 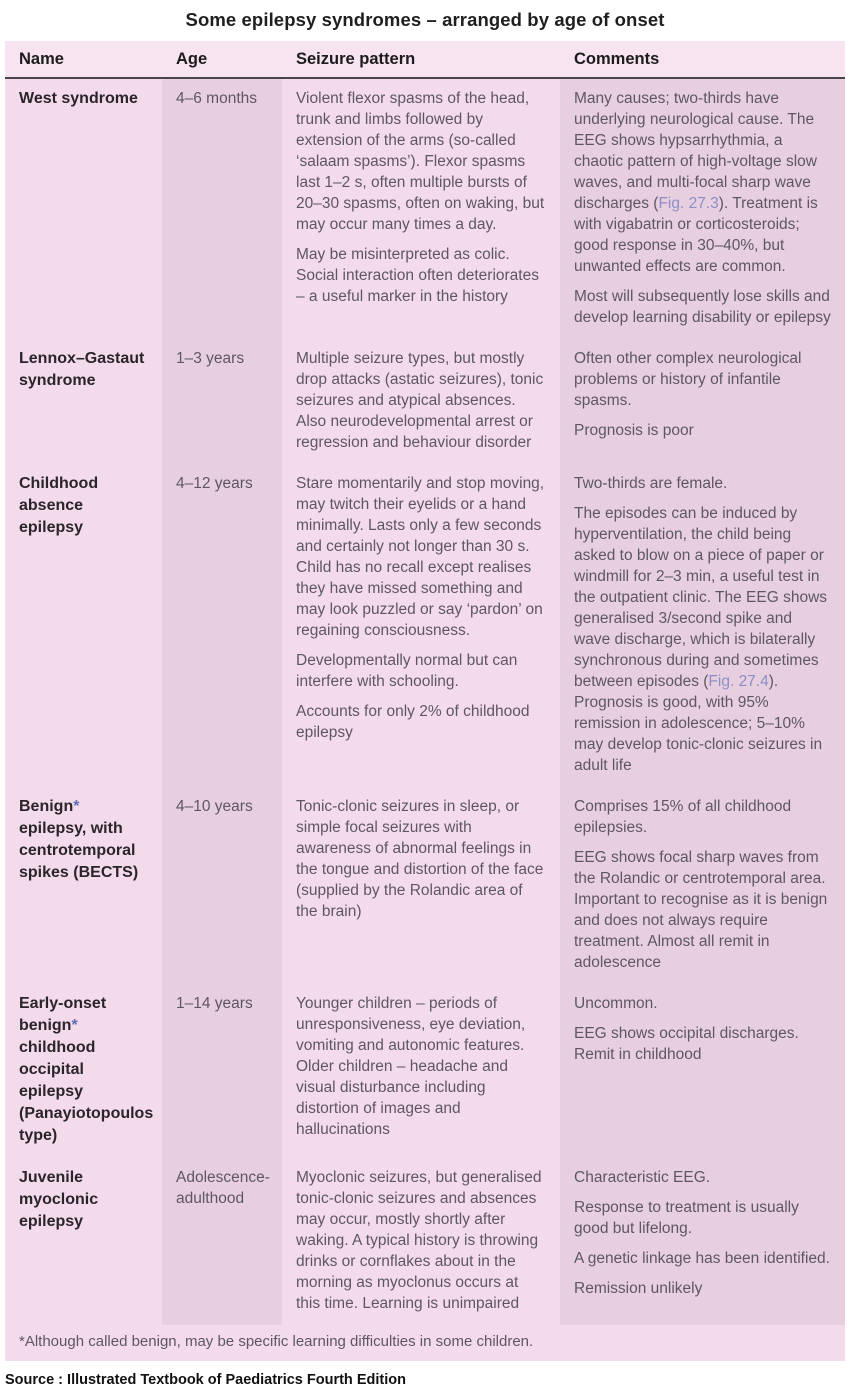 I want to click on text-segment: Childhood absence epilepsy, so click(x=59, y=505).